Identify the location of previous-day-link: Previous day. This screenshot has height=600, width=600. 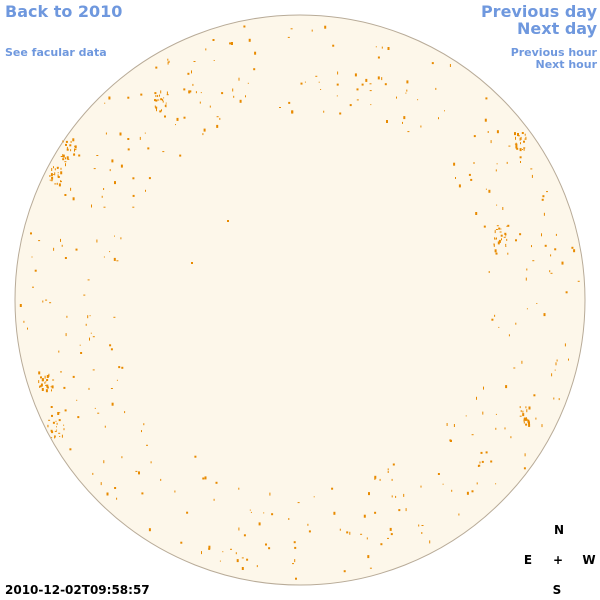
(539, 11).